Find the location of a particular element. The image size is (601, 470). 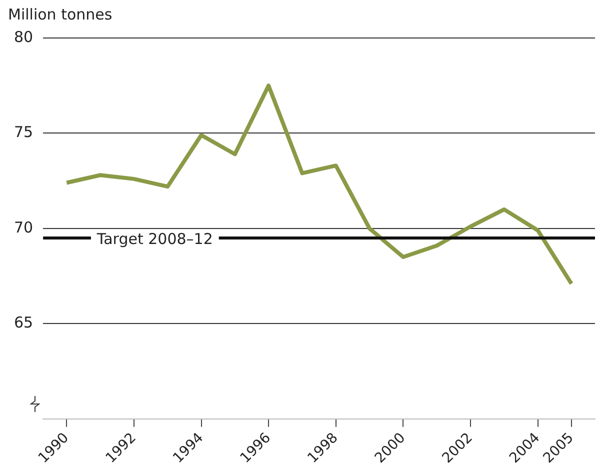

y-tick-label: 65 is located at coordinates (24, 323).